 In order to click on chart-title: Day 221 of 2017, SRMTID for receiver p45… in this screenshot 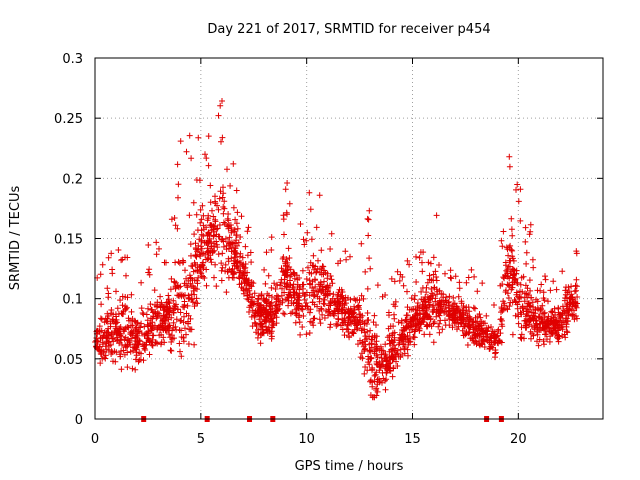, I will do `click(348, 29)`.